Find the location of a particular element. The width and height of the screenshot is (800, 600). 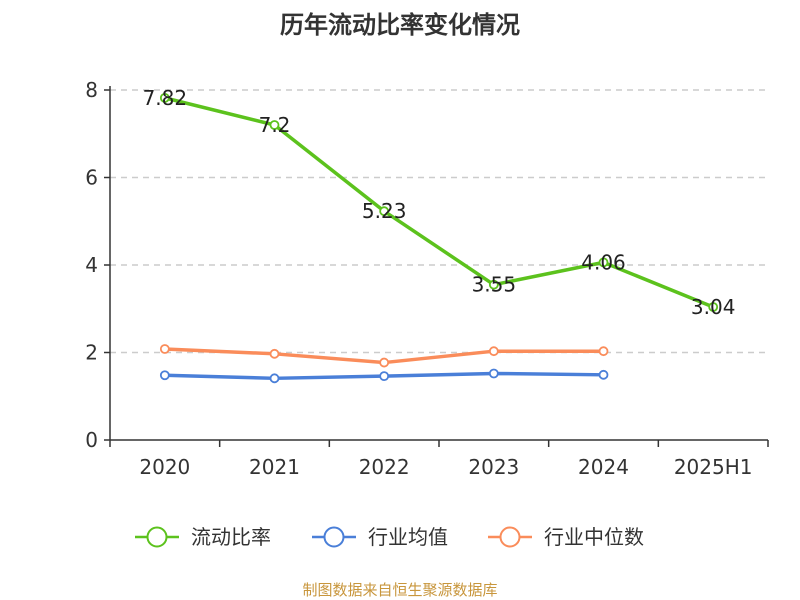

y-tick-label: 6 is located at coordinates (91, 178).